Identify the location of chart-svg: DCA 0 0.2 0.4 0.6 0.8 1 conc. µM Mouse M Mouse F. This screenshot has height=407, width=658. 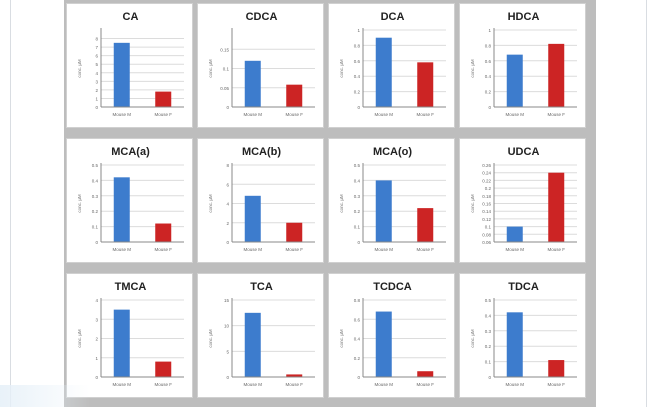
(392, 64).